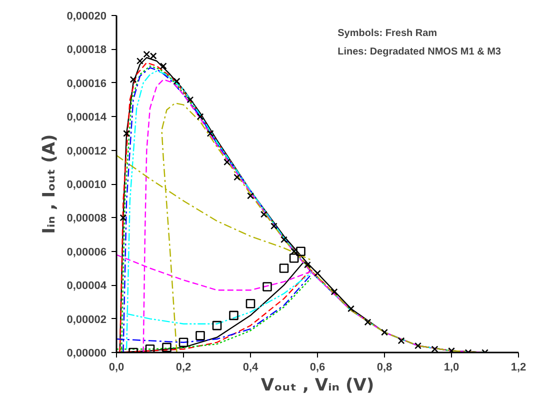 The height and width of the screenshot is (407, 534). I want to click on x-tick-label: 1,2, so click(518, 368).